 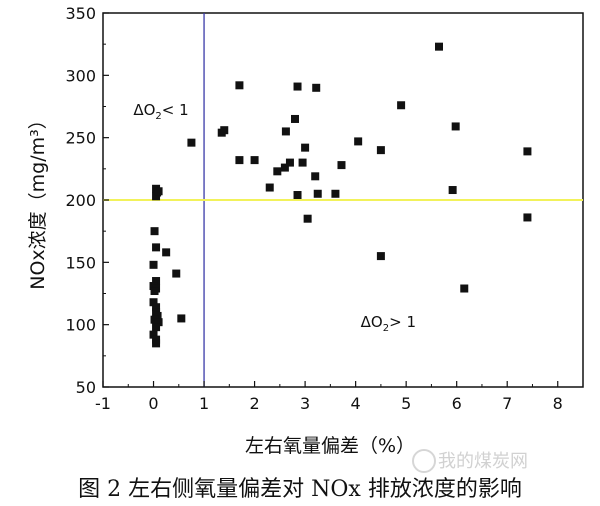 I want to click on x-tick-label: 2, so click(x=254, y=403).